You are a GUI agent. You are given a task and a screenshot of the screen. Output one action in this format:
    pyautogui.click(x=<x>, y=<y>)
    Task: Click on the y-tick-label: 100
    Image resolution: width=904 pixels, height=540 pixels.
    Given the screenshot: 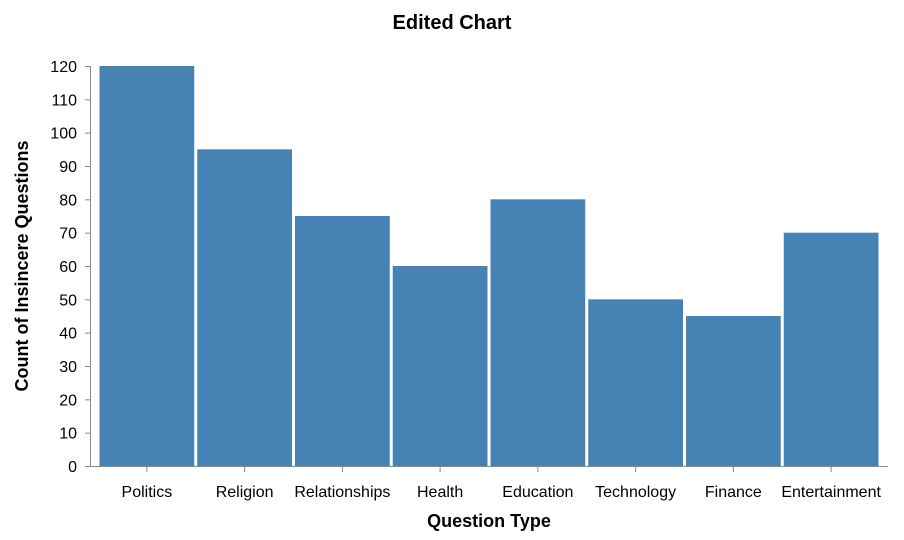 What is the action you would take?
    pyautogui.click(x=63, y=134)
    